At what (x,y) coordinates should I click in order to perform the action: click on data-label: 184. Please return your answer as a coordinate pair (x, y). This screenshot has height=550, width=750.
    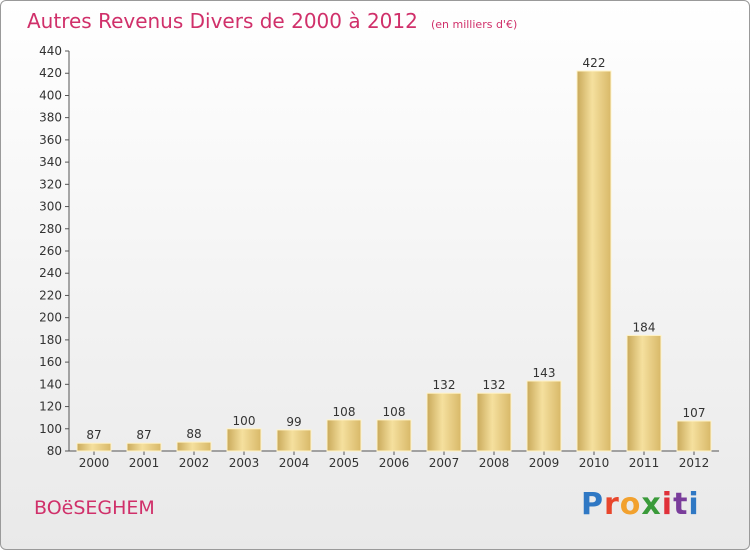
    Looking at the image, I should click on (644, 327).